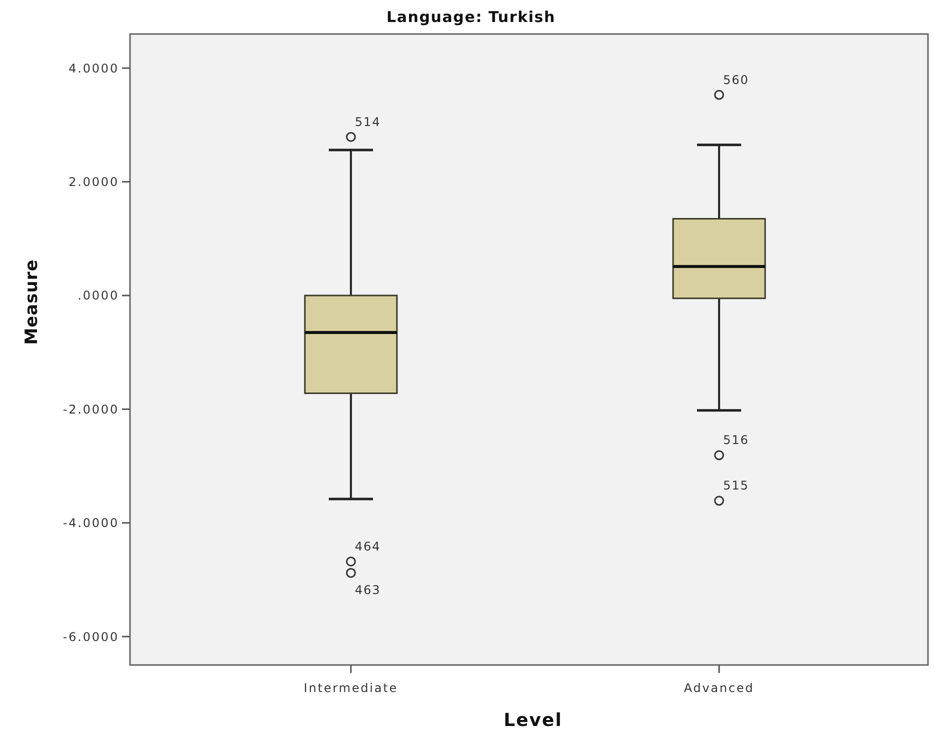 Image resolution: width=934 pixels, height=731 pixels. Describe the element at coordinates (736, 440) in the screenshot. I see `annotation: 516` at that location.